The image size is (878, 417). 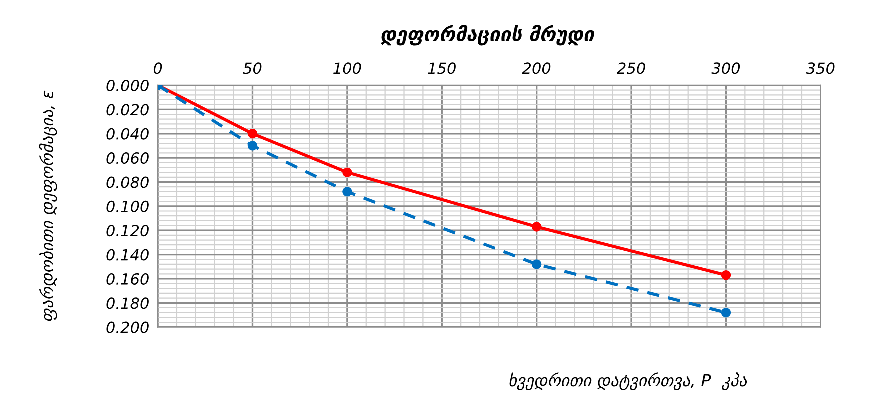 I want to click on y-axis-title: ფარდობითი დეფორმაცია, ε, so click(x=48, y=206).